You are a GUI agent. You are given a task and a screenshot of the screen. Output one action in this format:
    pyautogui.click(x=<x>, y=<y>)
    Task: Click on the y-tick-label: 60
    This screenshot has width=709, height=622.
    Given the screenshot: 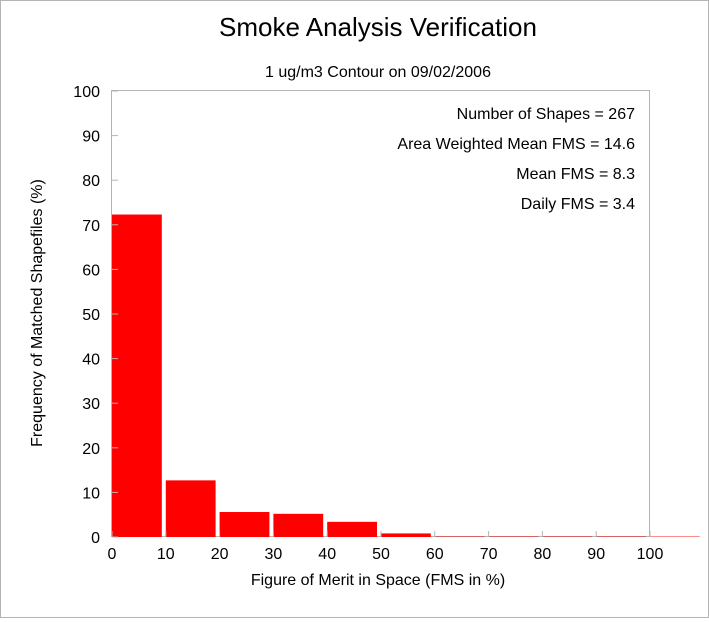 What is the action you would take?
    pyautogui.click(x=91, y=270)
    